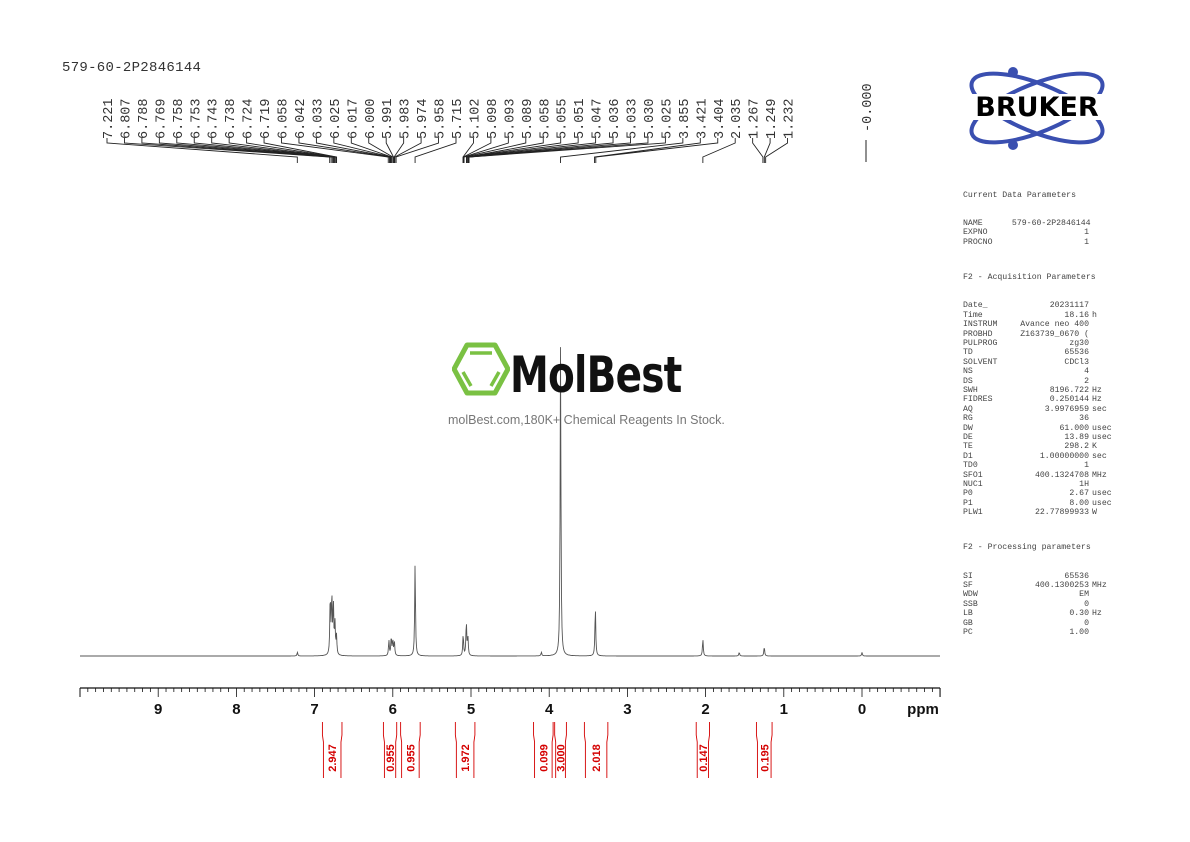  Describe the element at coordinates (1026, 325) in the screenshot. I see `param-row: INSTRUM Avance neo 400` at that location.